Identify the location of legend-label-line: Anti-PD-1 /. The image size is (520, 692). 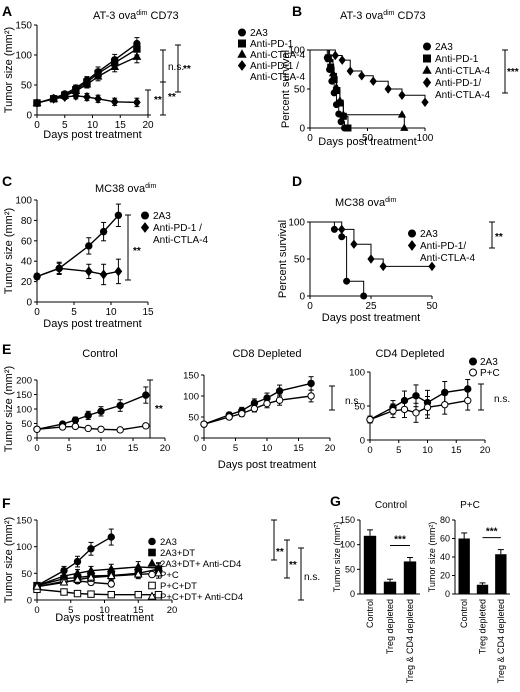
(274, 66).